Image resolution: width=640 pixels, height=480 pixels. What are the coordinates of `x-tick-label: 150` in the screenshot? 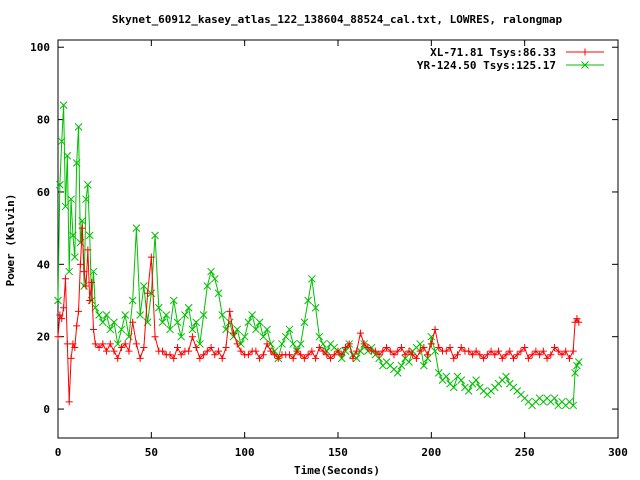 It's located at (338, 452).